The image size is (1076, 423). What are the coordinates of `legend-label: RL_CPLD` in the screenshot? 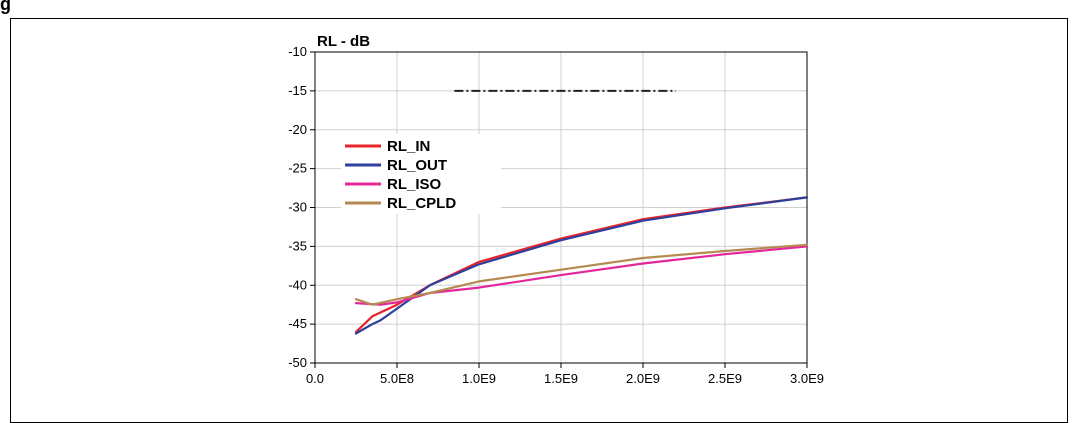 It's located at (421, 203).